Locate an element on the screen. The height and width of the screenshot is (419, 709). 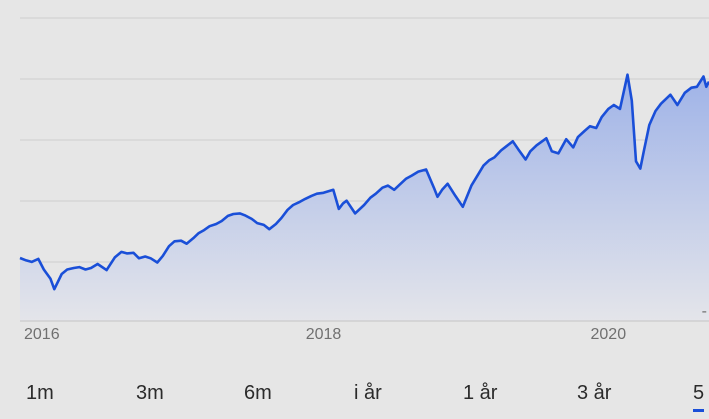
range-selector: 1m 3m 6m i år 1 år 3 år 5 is located at coordinates (354, 394).